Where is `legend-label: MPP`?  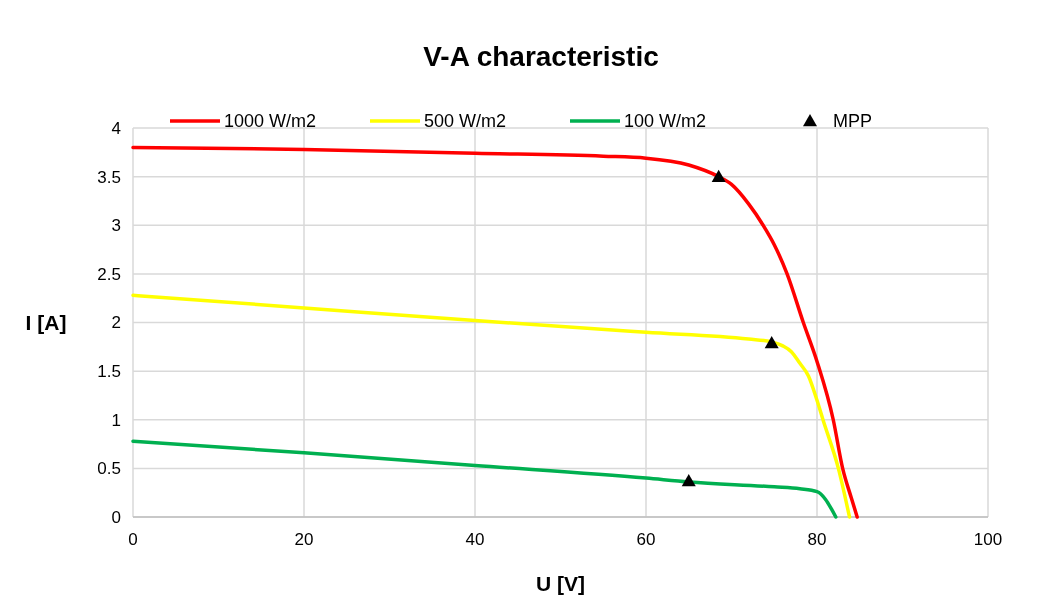 legend-label: MPP is located at coordinates (853, 121).